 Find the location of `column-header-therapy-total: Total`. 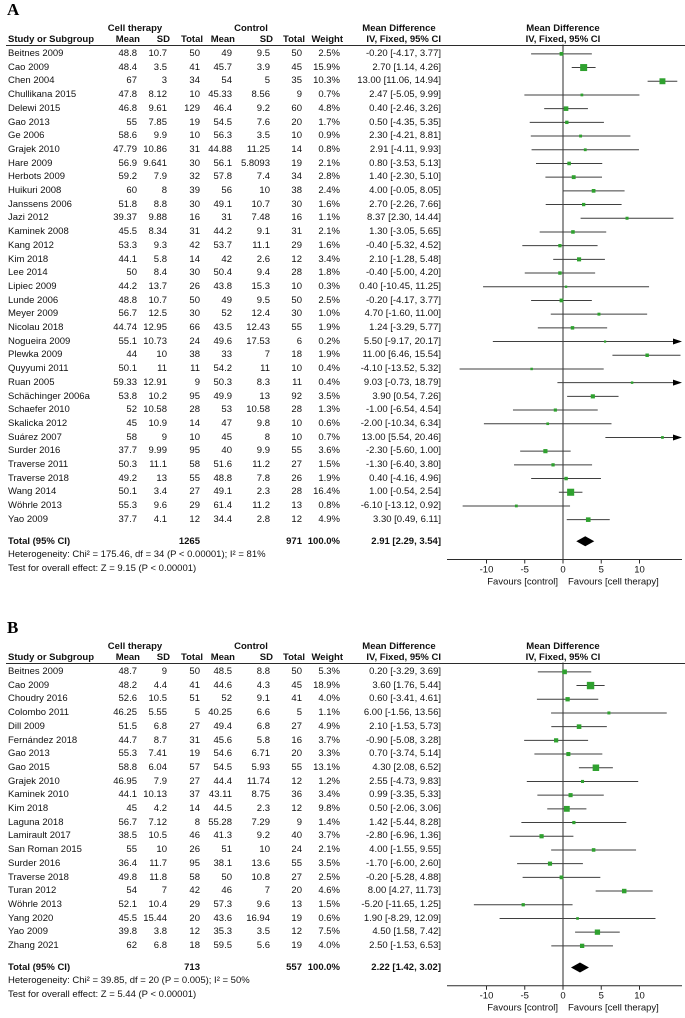

column-header-therapy-total: Total is located at coordinates (192, 39).